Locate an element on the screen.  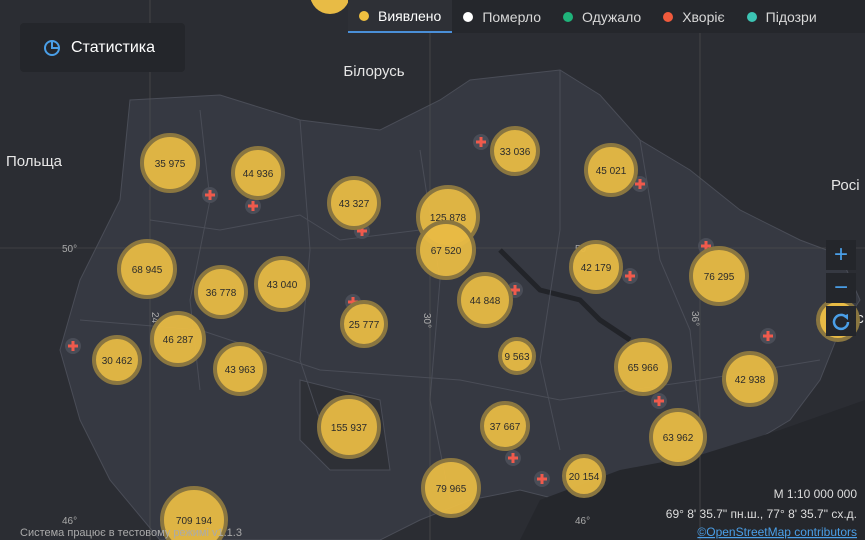
footer-note: Система працює в тестовому режимі v1.1.3 is located at coordinates (131, 533).